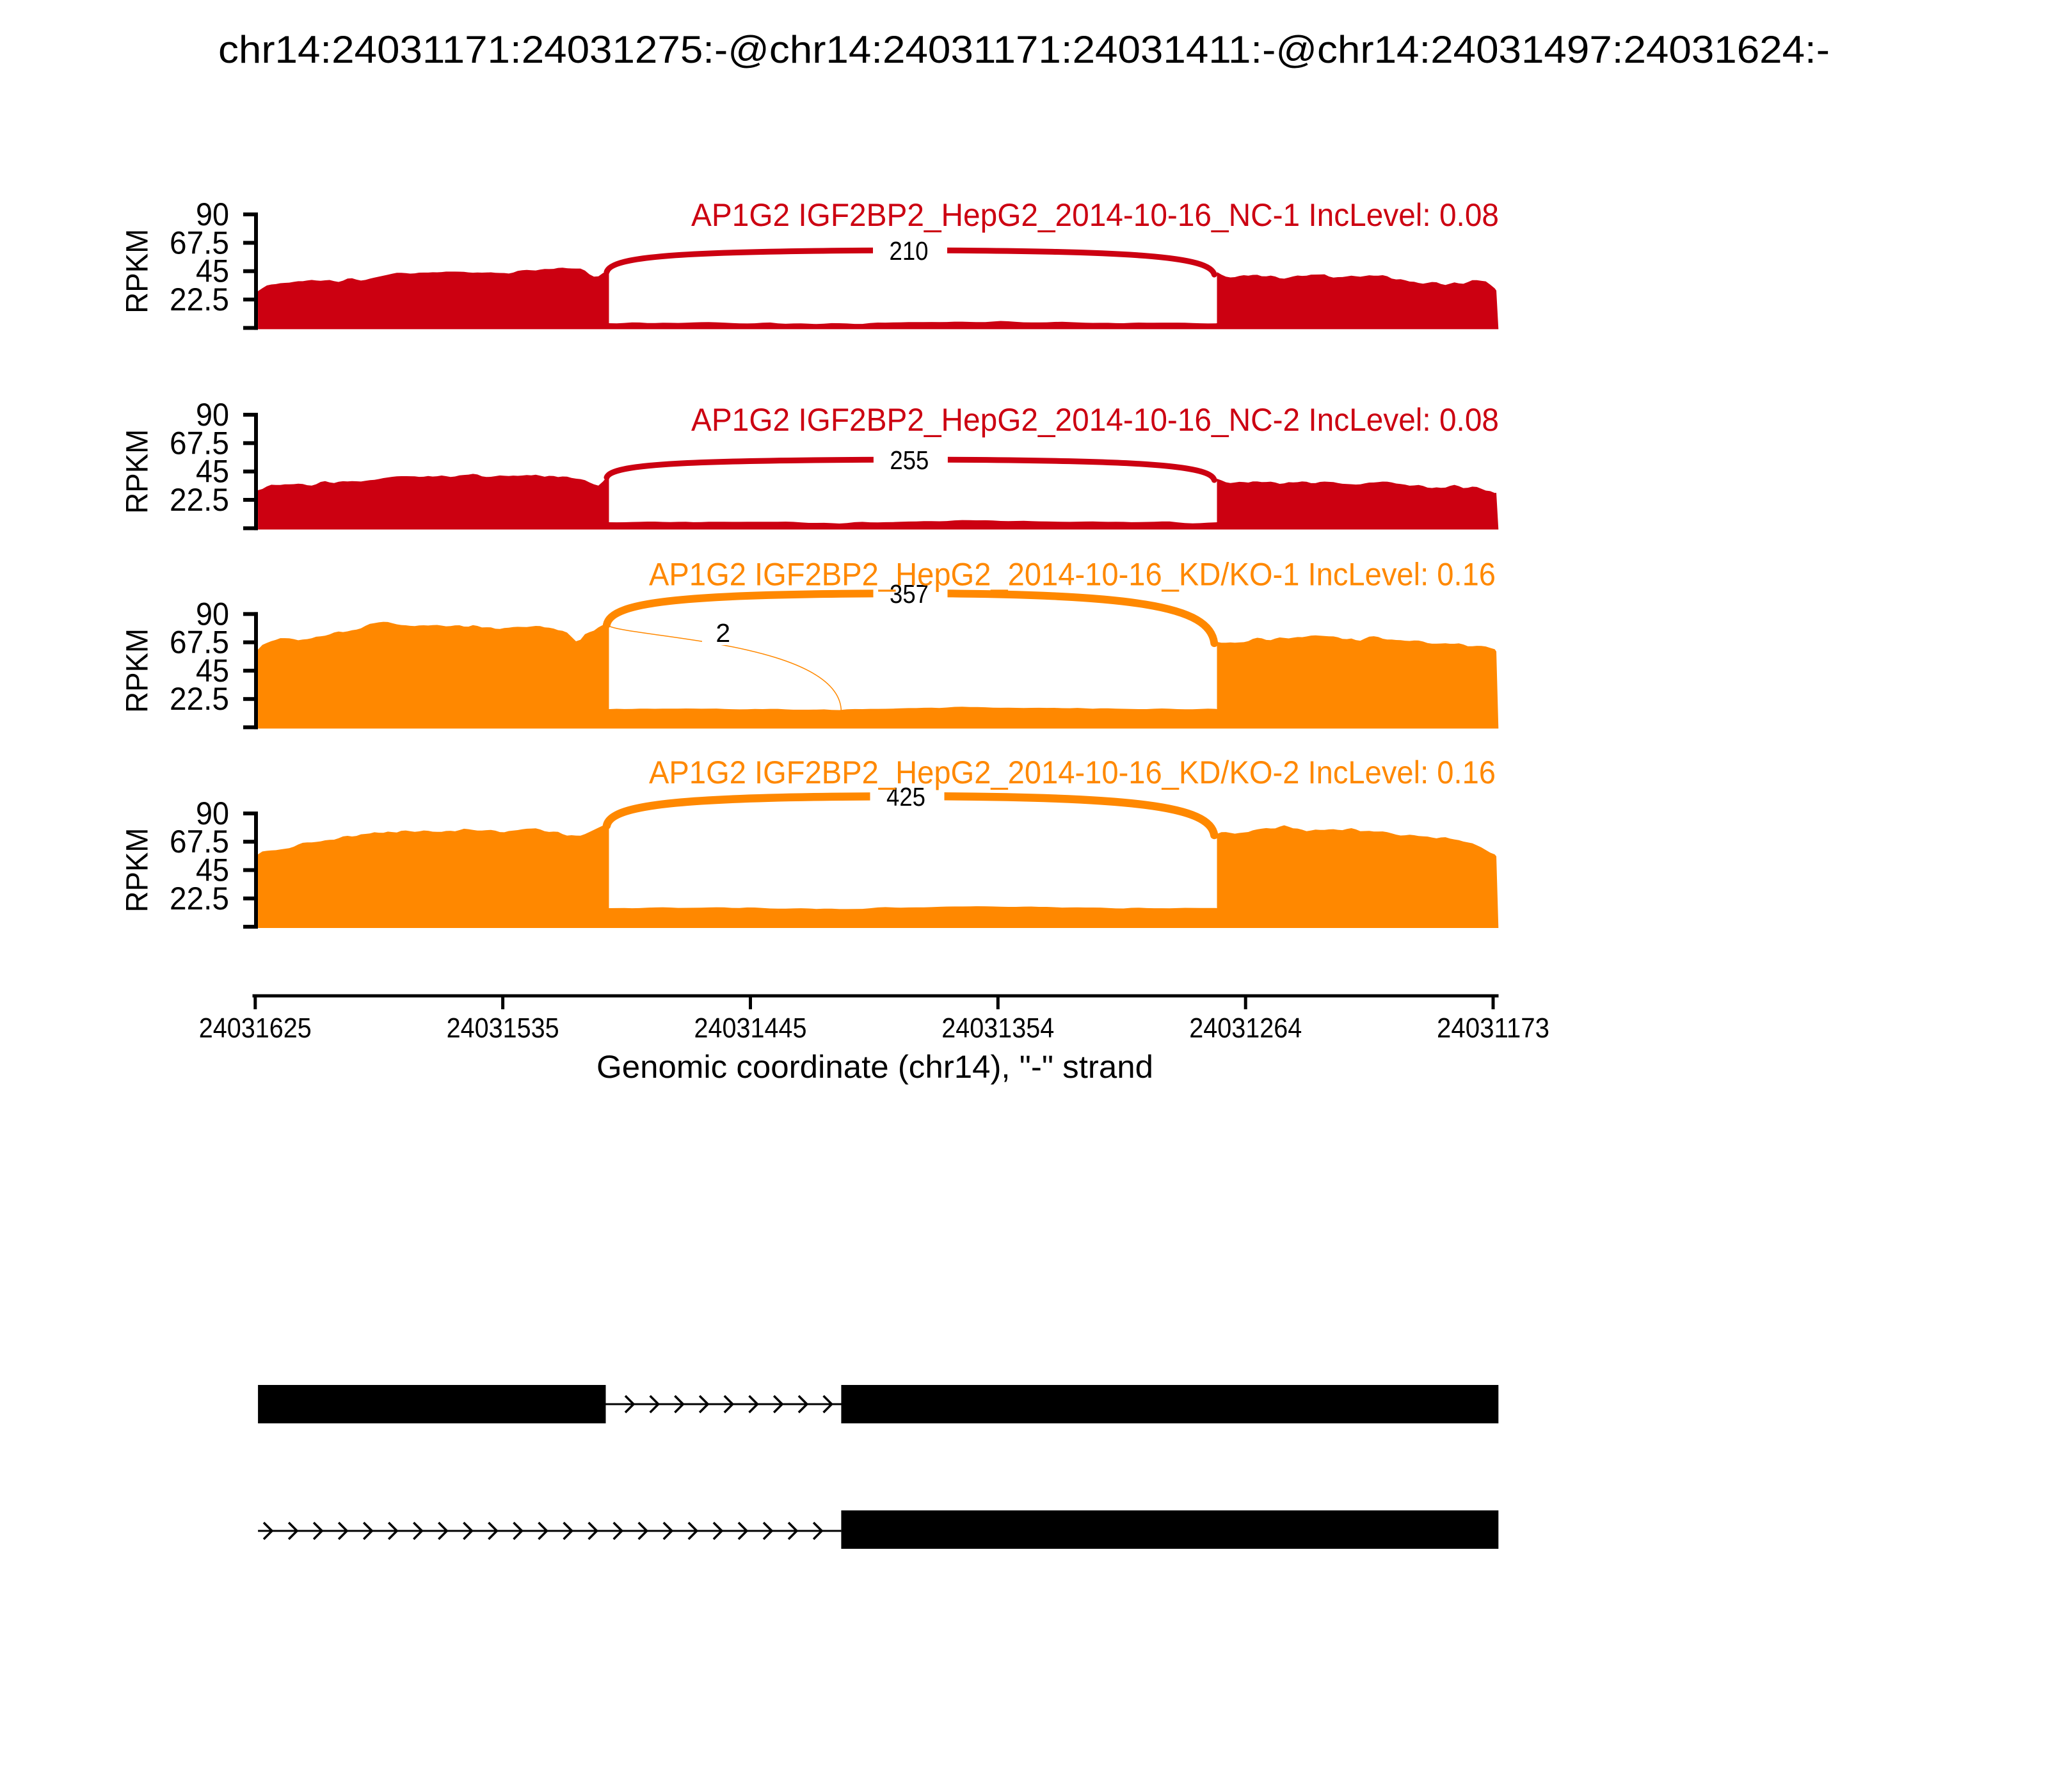 This screenshot has height=1792, width=2048. I want to click on svg-text: 255, so click(909, 460).